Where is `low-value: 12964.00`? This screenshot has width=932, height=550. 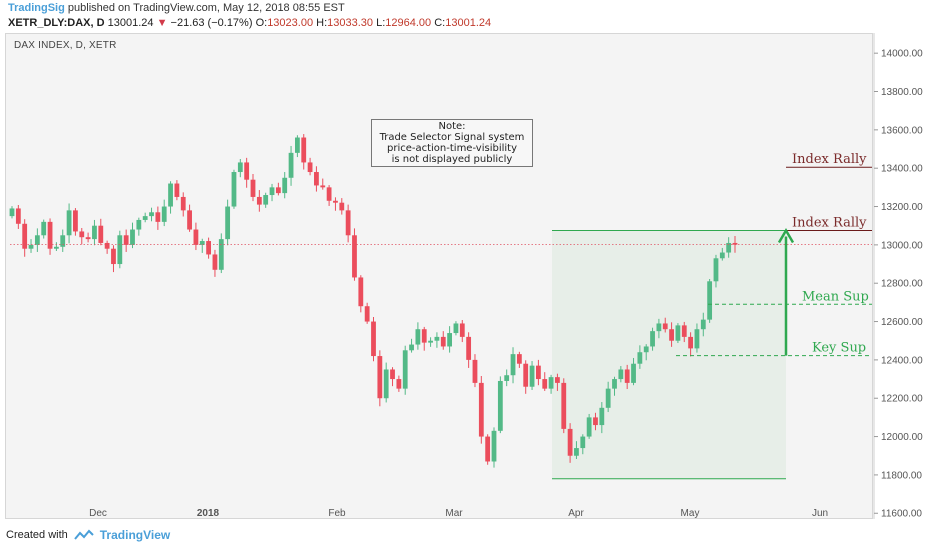 low-value: 12964.00 is located at coordinates (408, 23).